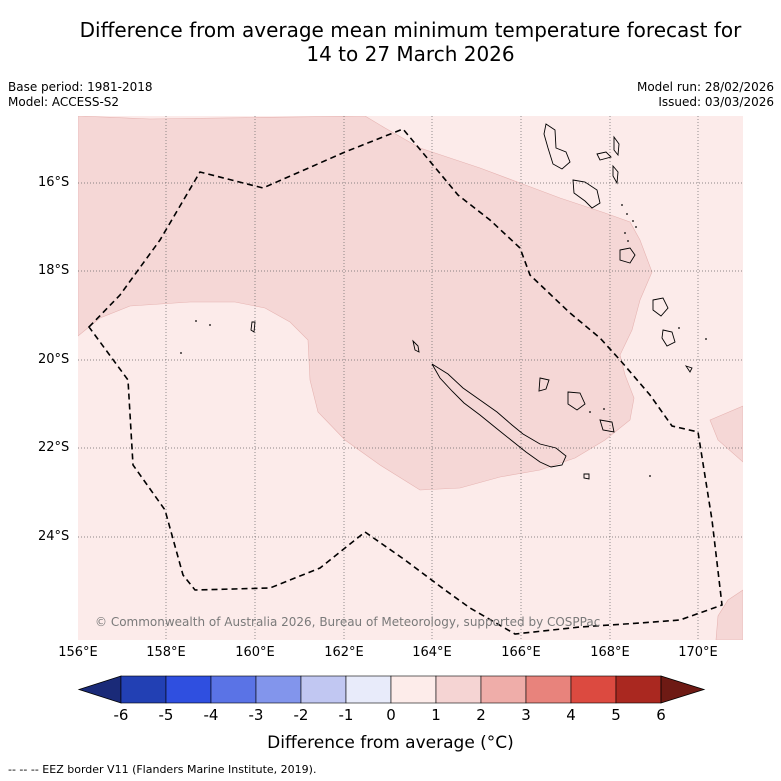  Describe the element at coordinates (432, 652) in the screenshot. I see `lon-label-164e: 164°E` at that location.